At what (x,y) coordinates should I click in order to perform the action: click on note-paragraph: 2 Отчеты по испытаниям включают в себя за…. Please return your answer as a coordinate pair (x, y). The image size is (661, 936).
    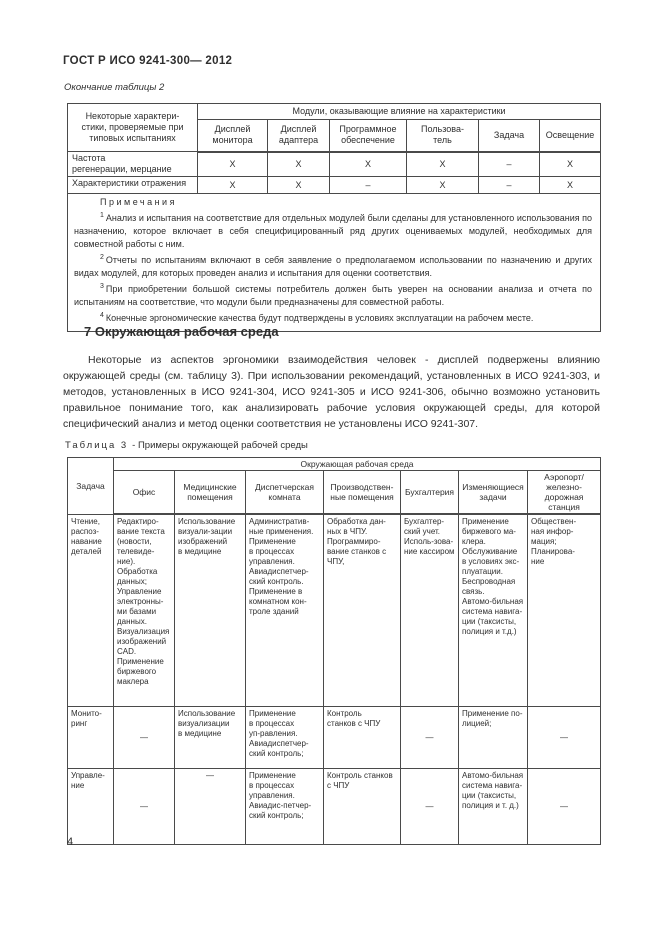
    Looking at the image, I should click on (333, 265).